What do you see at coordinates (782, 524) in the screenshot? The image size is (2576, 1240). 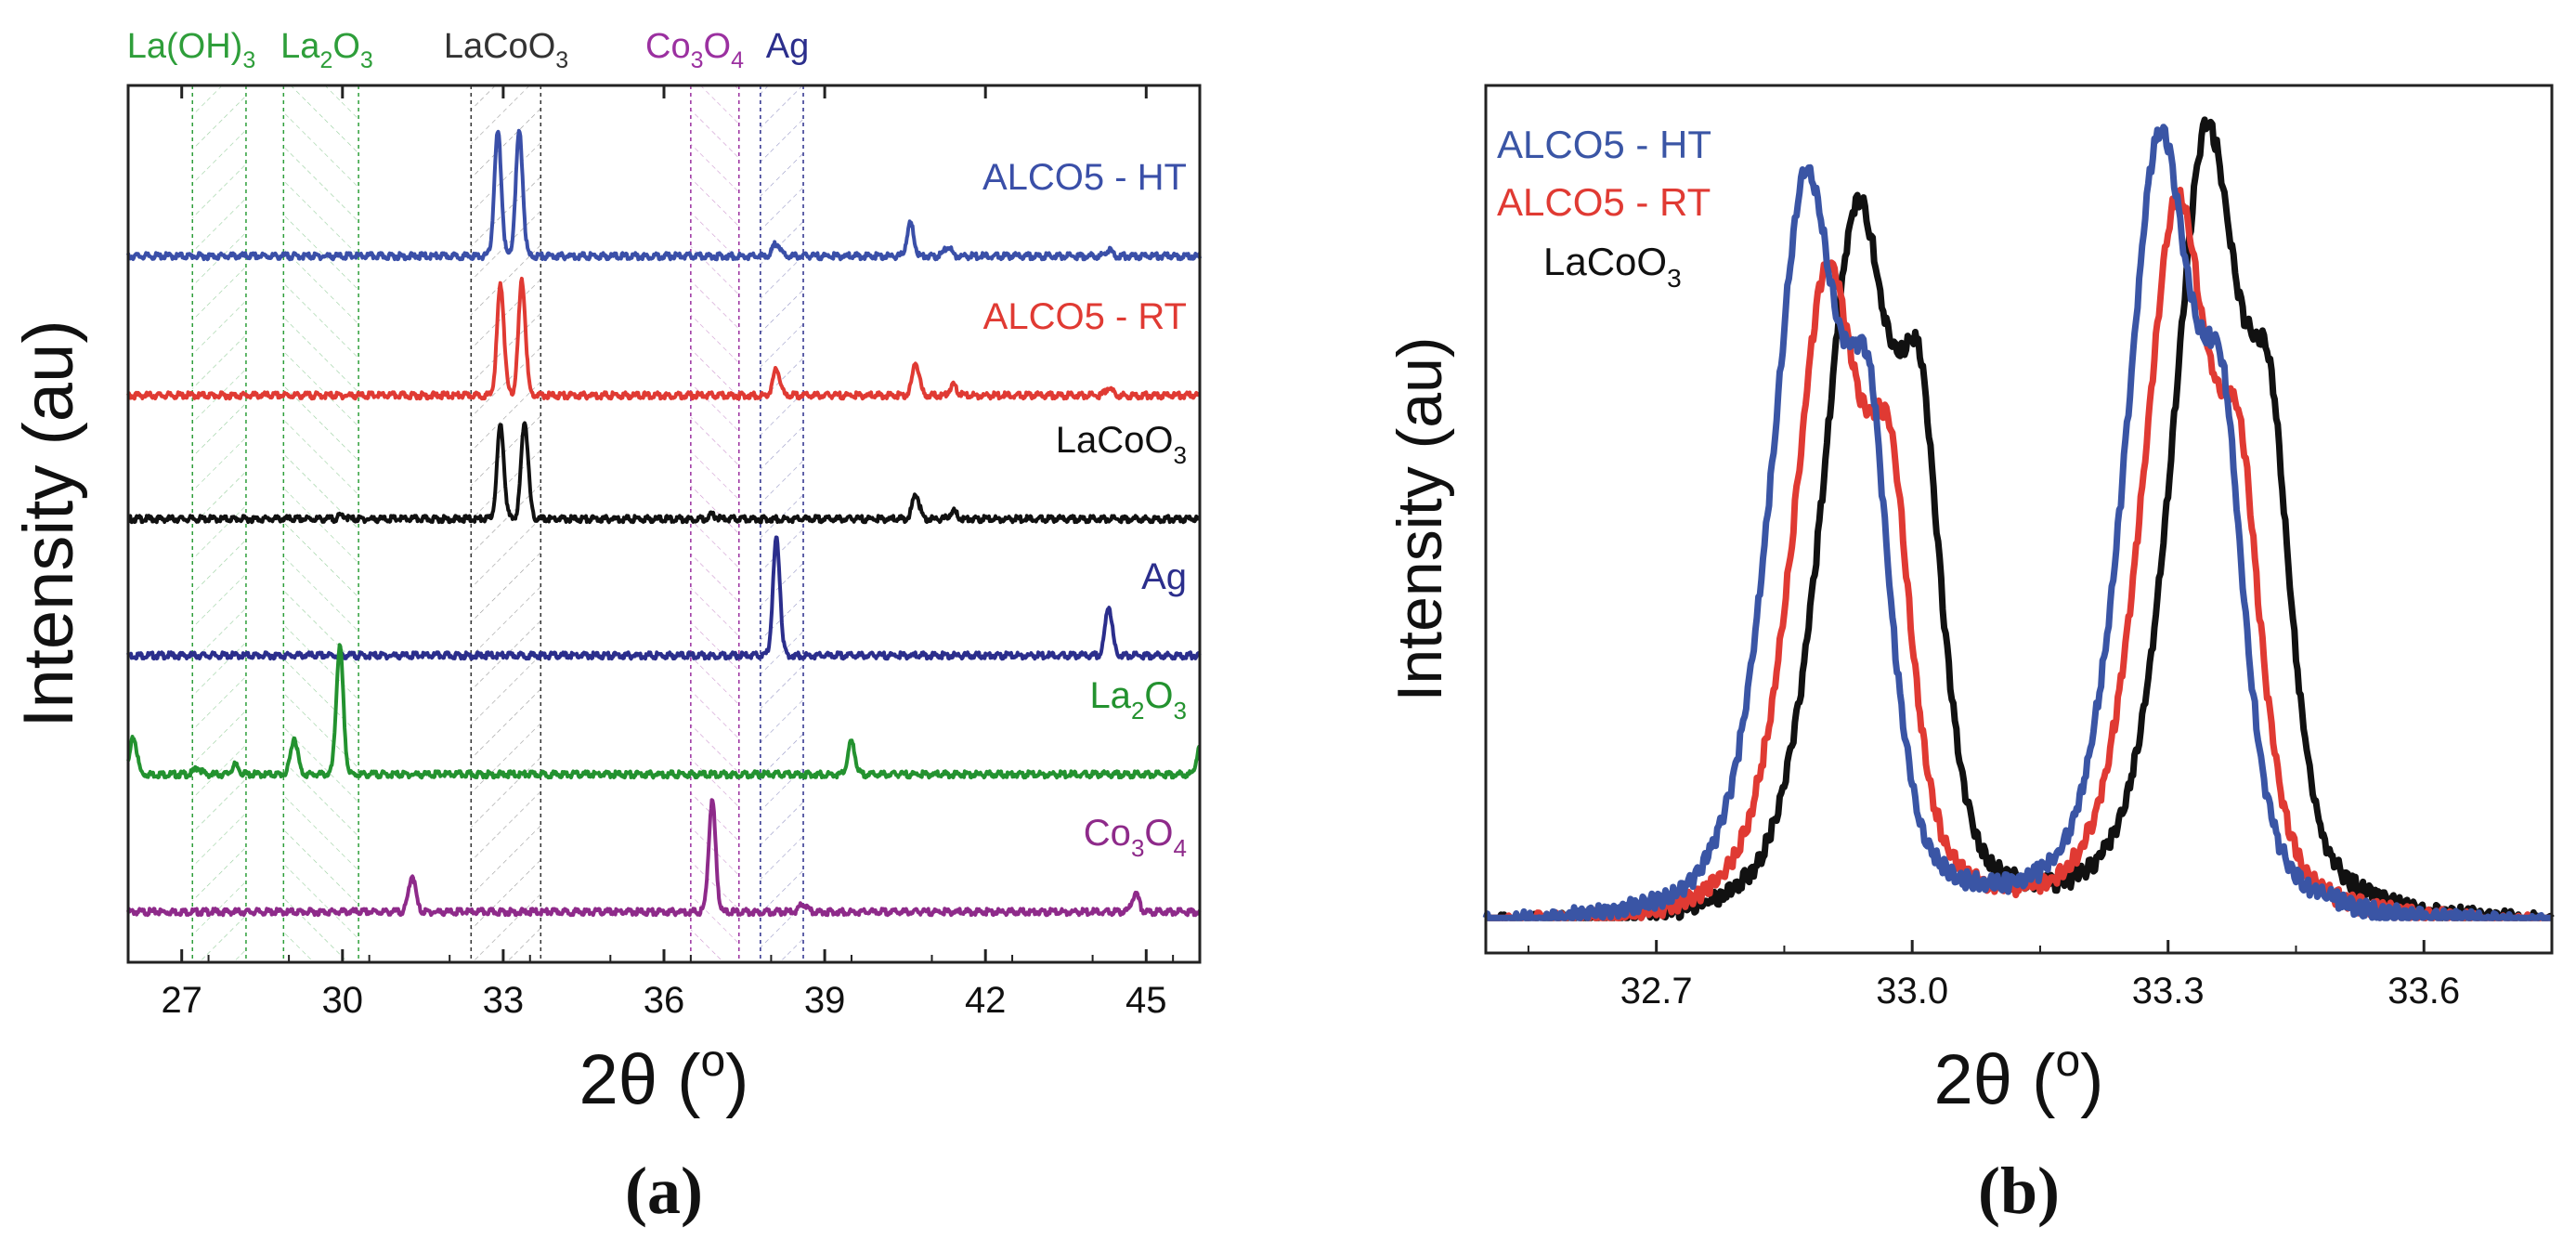 I see `band-ag` at bounding box center [782, 524].